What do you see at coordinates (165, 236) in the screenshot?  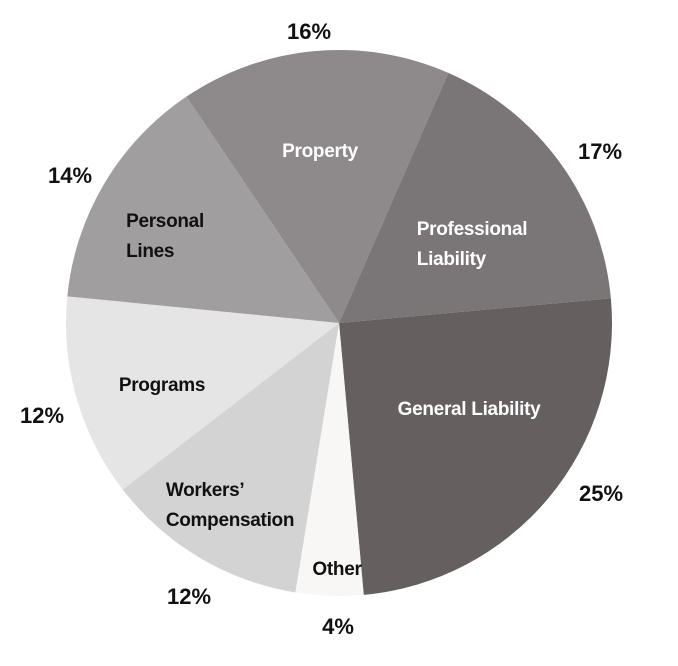 I see `slice-label: Personal Lines` at bounding box center [165, 236].